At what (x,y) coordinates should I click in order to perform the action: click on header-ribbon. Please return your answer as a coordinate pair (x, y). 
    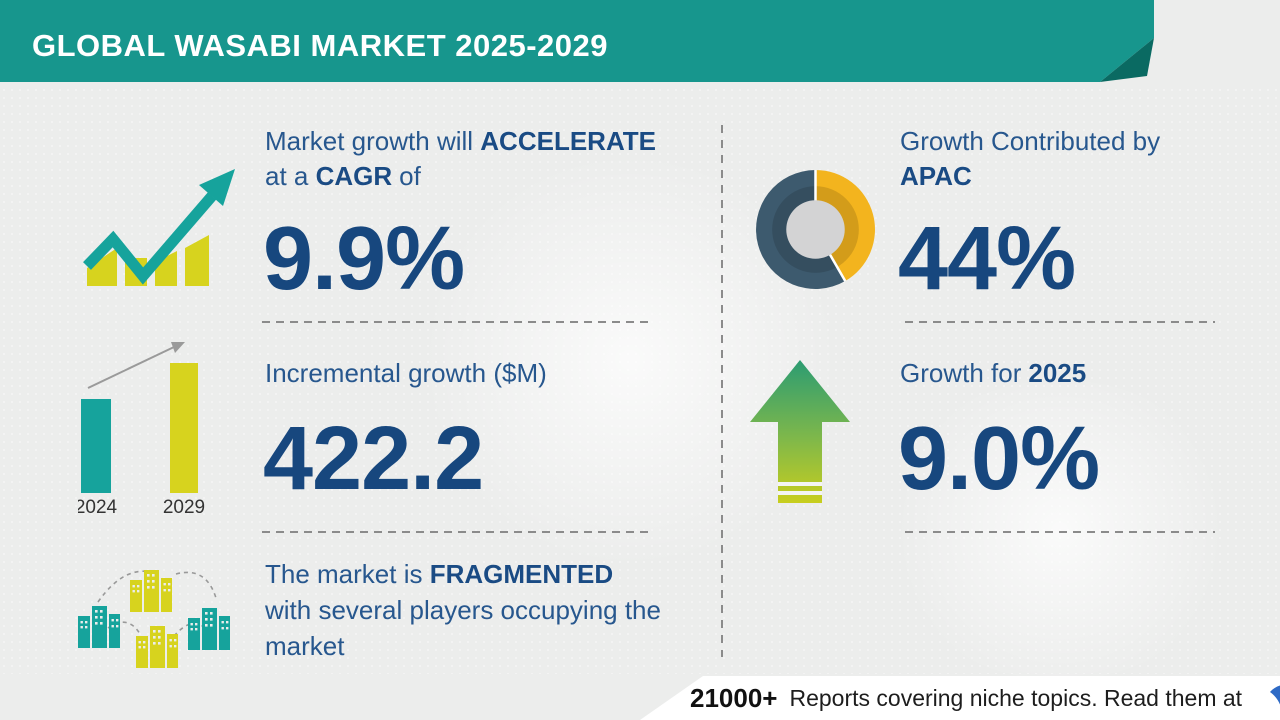
    Looking at the image, I should click on (577, 41).